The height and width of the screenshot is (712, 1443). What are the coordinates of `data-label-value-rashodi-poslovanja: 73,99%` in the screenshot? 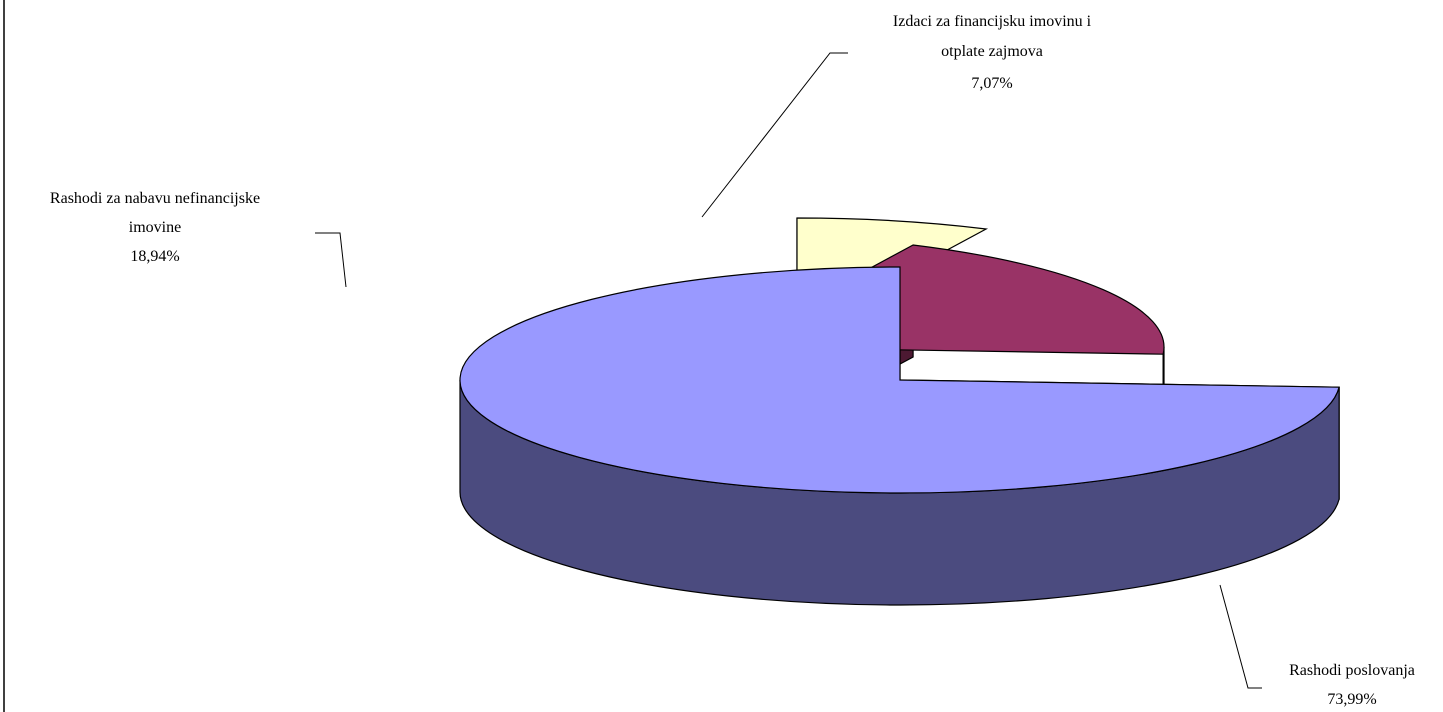 It's located at (1351, 699).